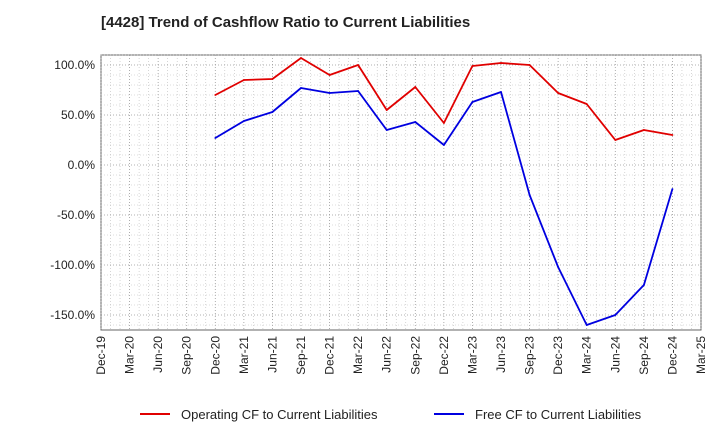 Image resolution: width=720 pixels, height=440 pixels. Describe the element at coordinates (330, 355) in the screenshot. I see `x-tick-label: Dec-21` at that location.